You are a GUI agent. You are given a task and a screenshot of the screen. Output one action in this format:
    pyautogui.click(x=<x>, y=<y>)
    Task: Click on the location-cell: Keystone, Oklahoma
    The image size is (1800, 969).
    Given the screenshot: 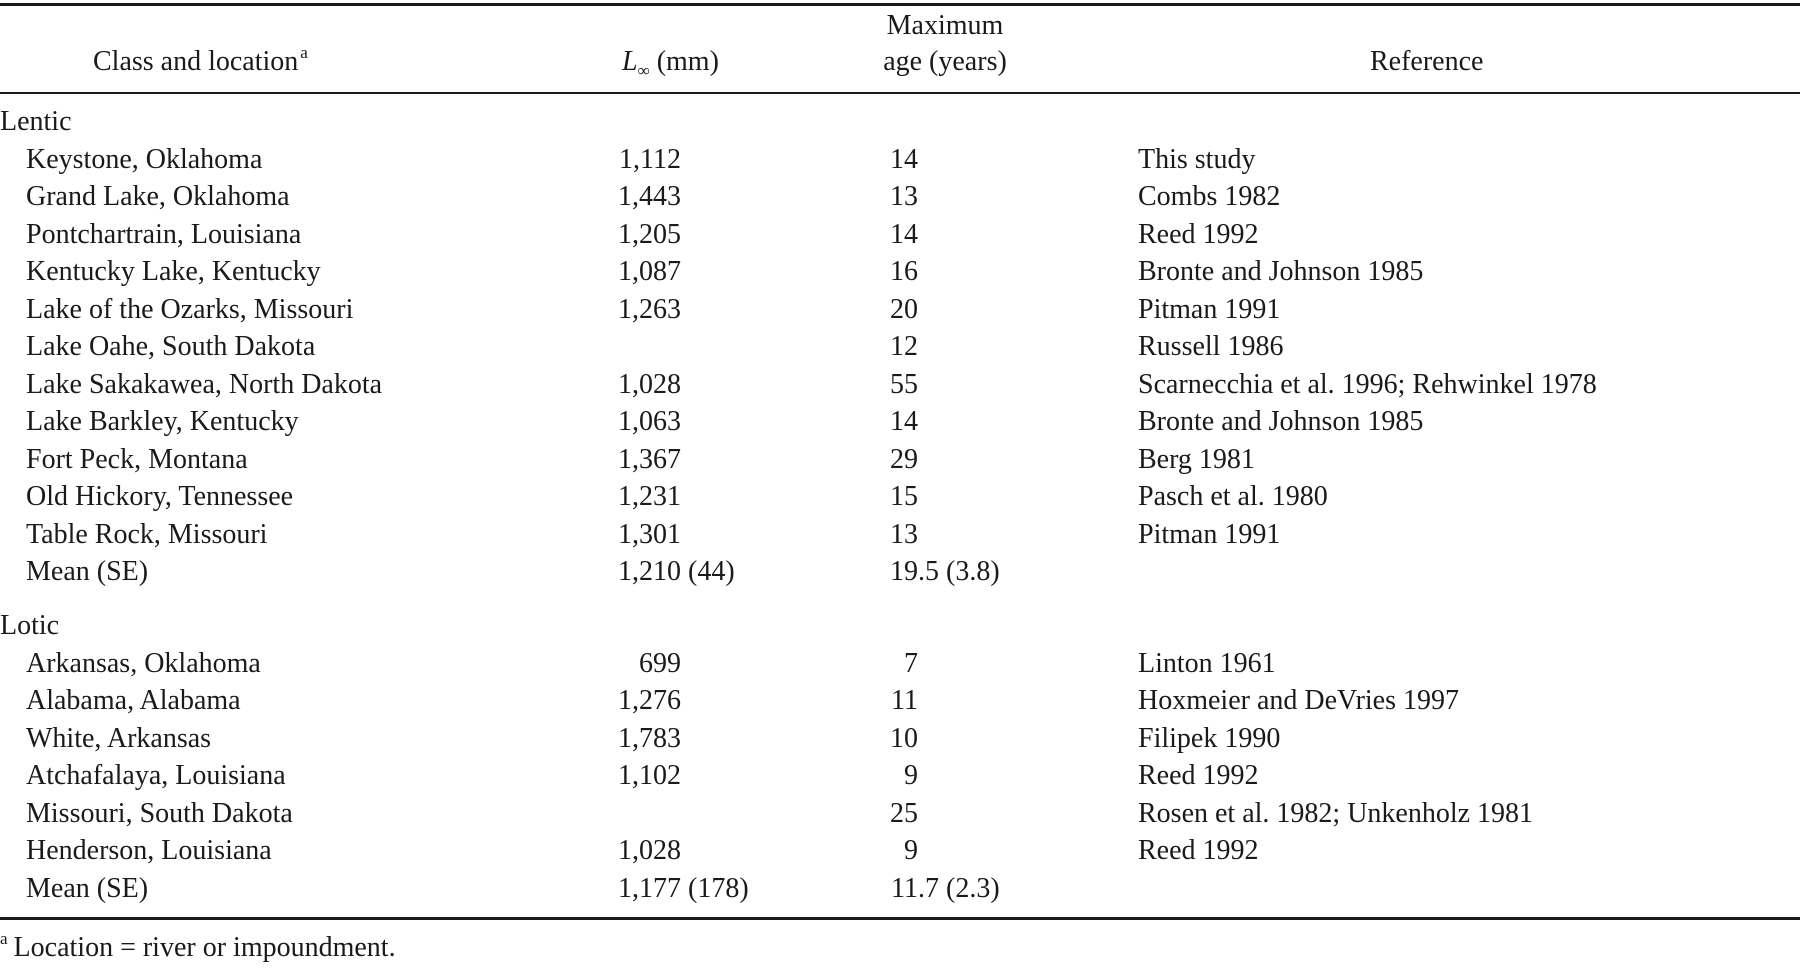 What is the action you would take?
    pyautogui.click(x=144, y=159)
    